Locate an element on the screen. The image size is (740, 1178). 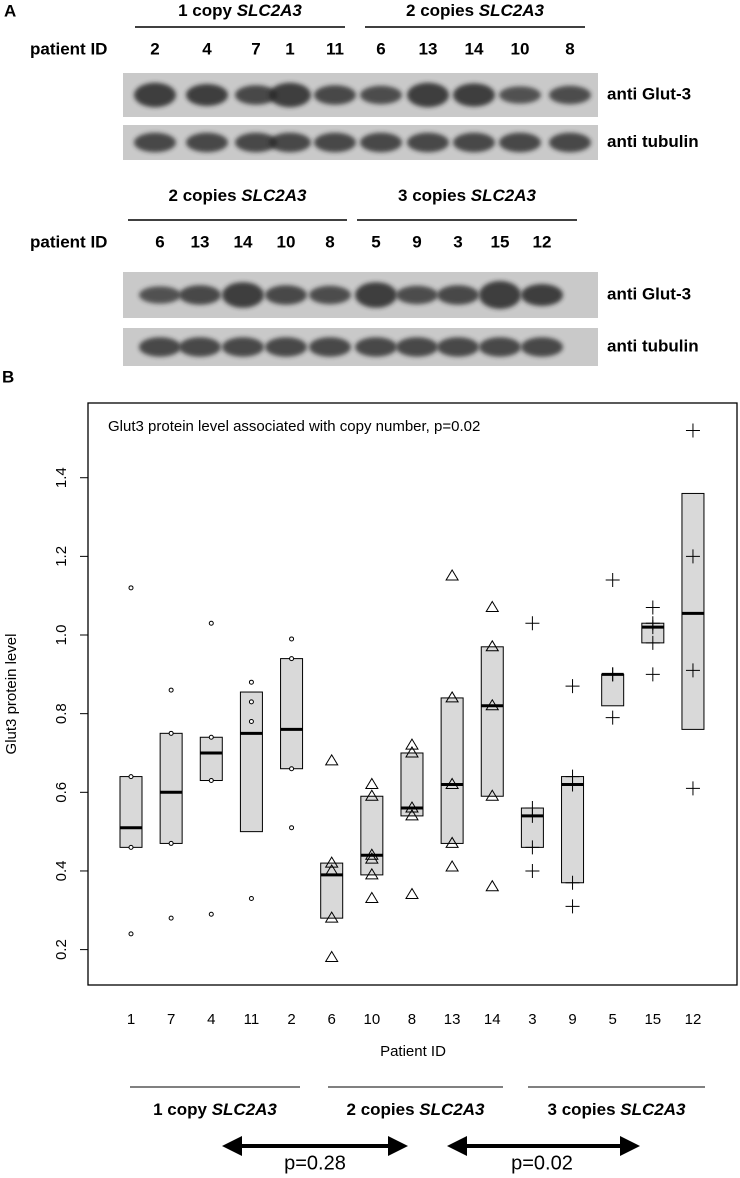
y-axis-label: Glut3 protein level is located at coordinates (11, 694).